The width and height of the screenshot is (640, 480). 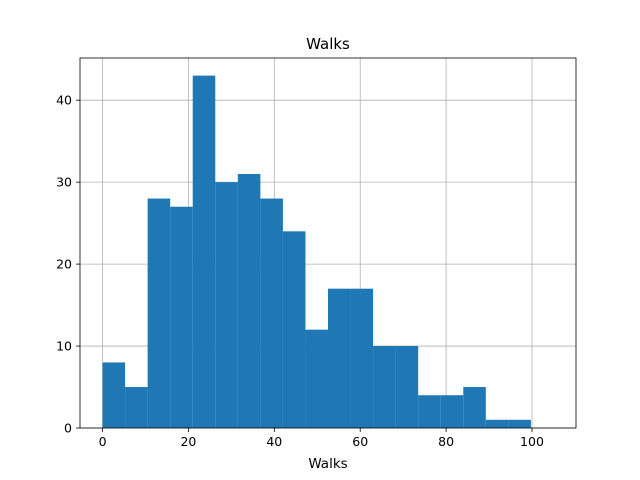 I want to click on x-tick-label: 100, so click(x=532, y=441).